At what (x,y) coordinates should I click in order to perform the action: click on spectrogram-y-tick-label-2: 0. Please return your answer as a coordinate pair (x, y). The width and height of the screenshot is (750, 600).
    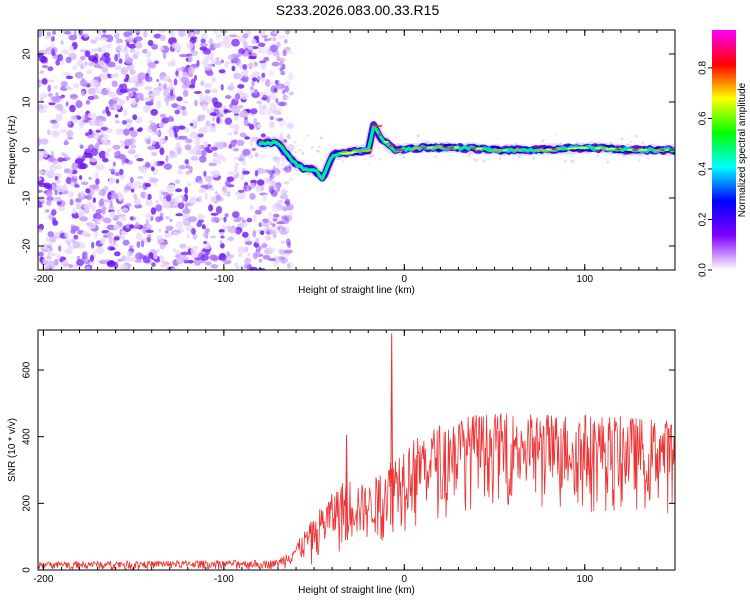
    Looking at the image, I should click on (27, 150).